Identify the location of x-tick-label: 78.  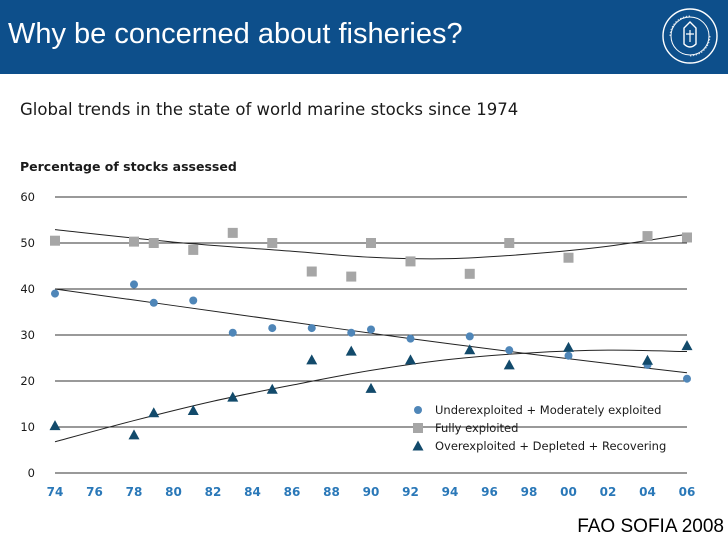
(134, 492).